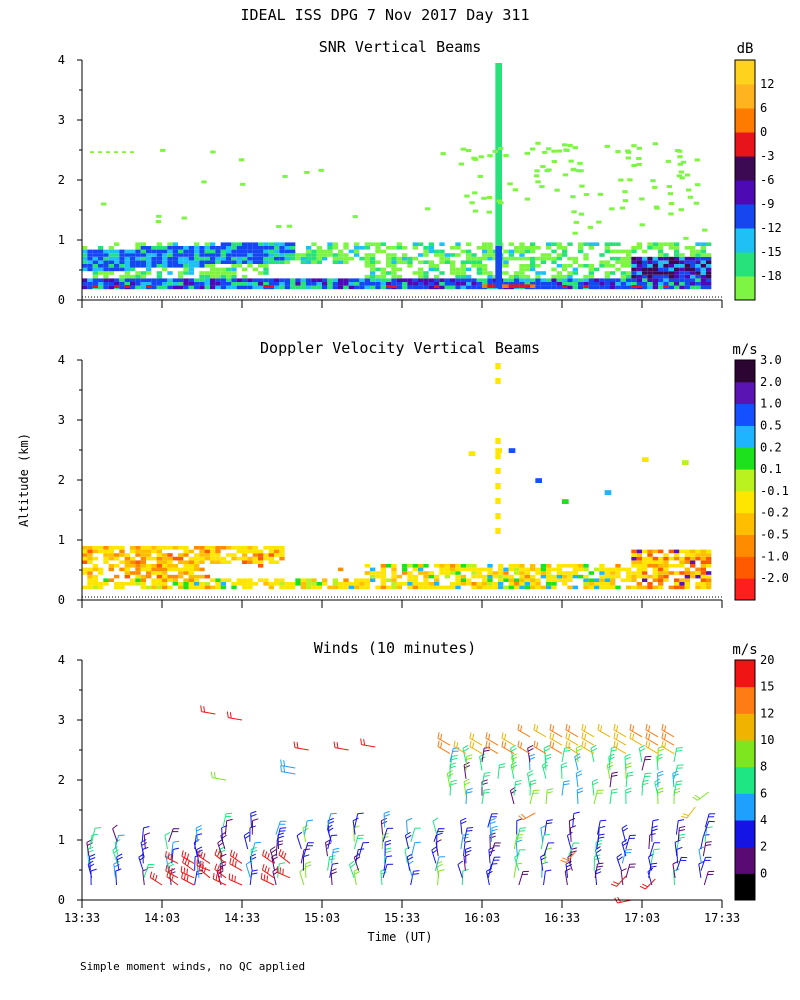 This screenshot has width=800, height=1000. I want to click on colorbar-swatch, so click(745, 120).